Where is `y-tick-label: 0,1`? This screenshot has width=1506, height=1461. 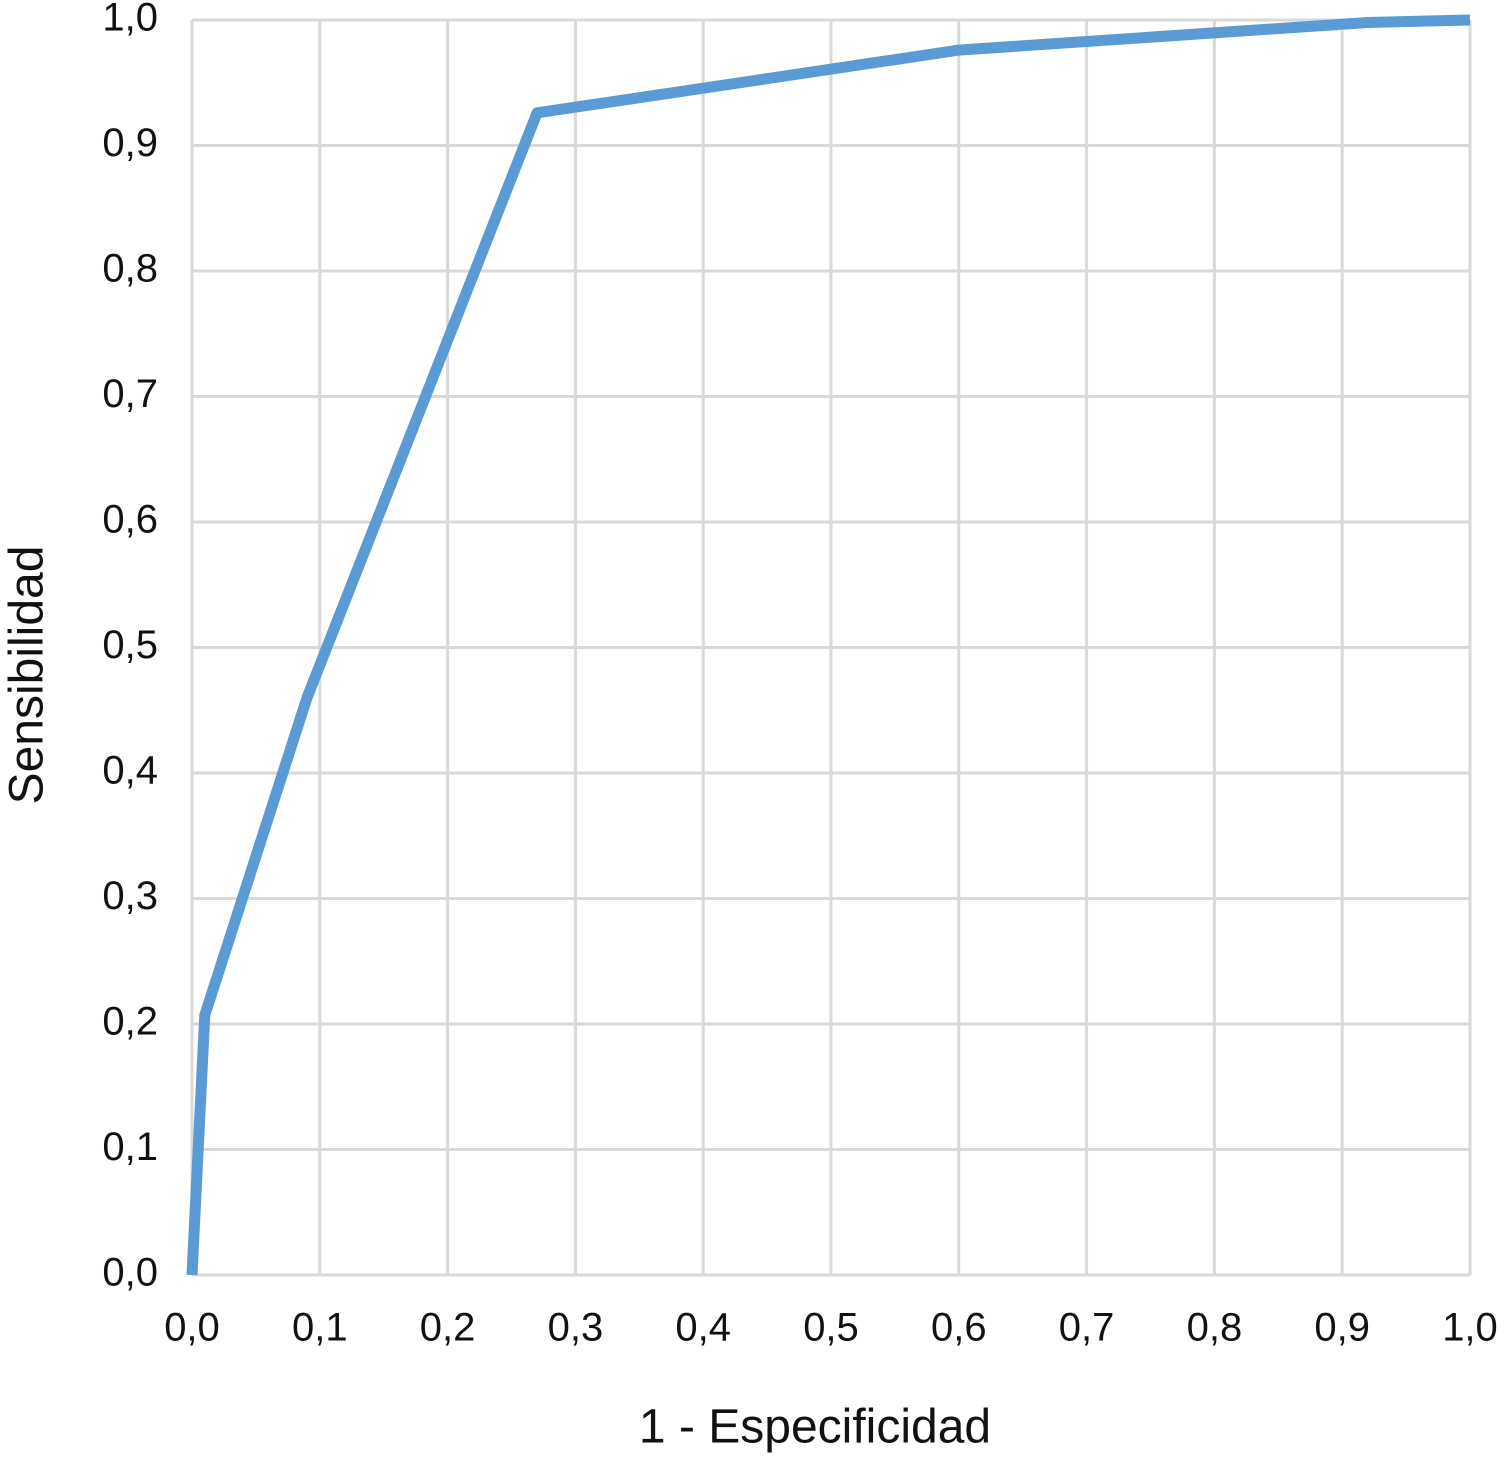 y-tick-label: 0,1 is located at coordinates (130, 1147).